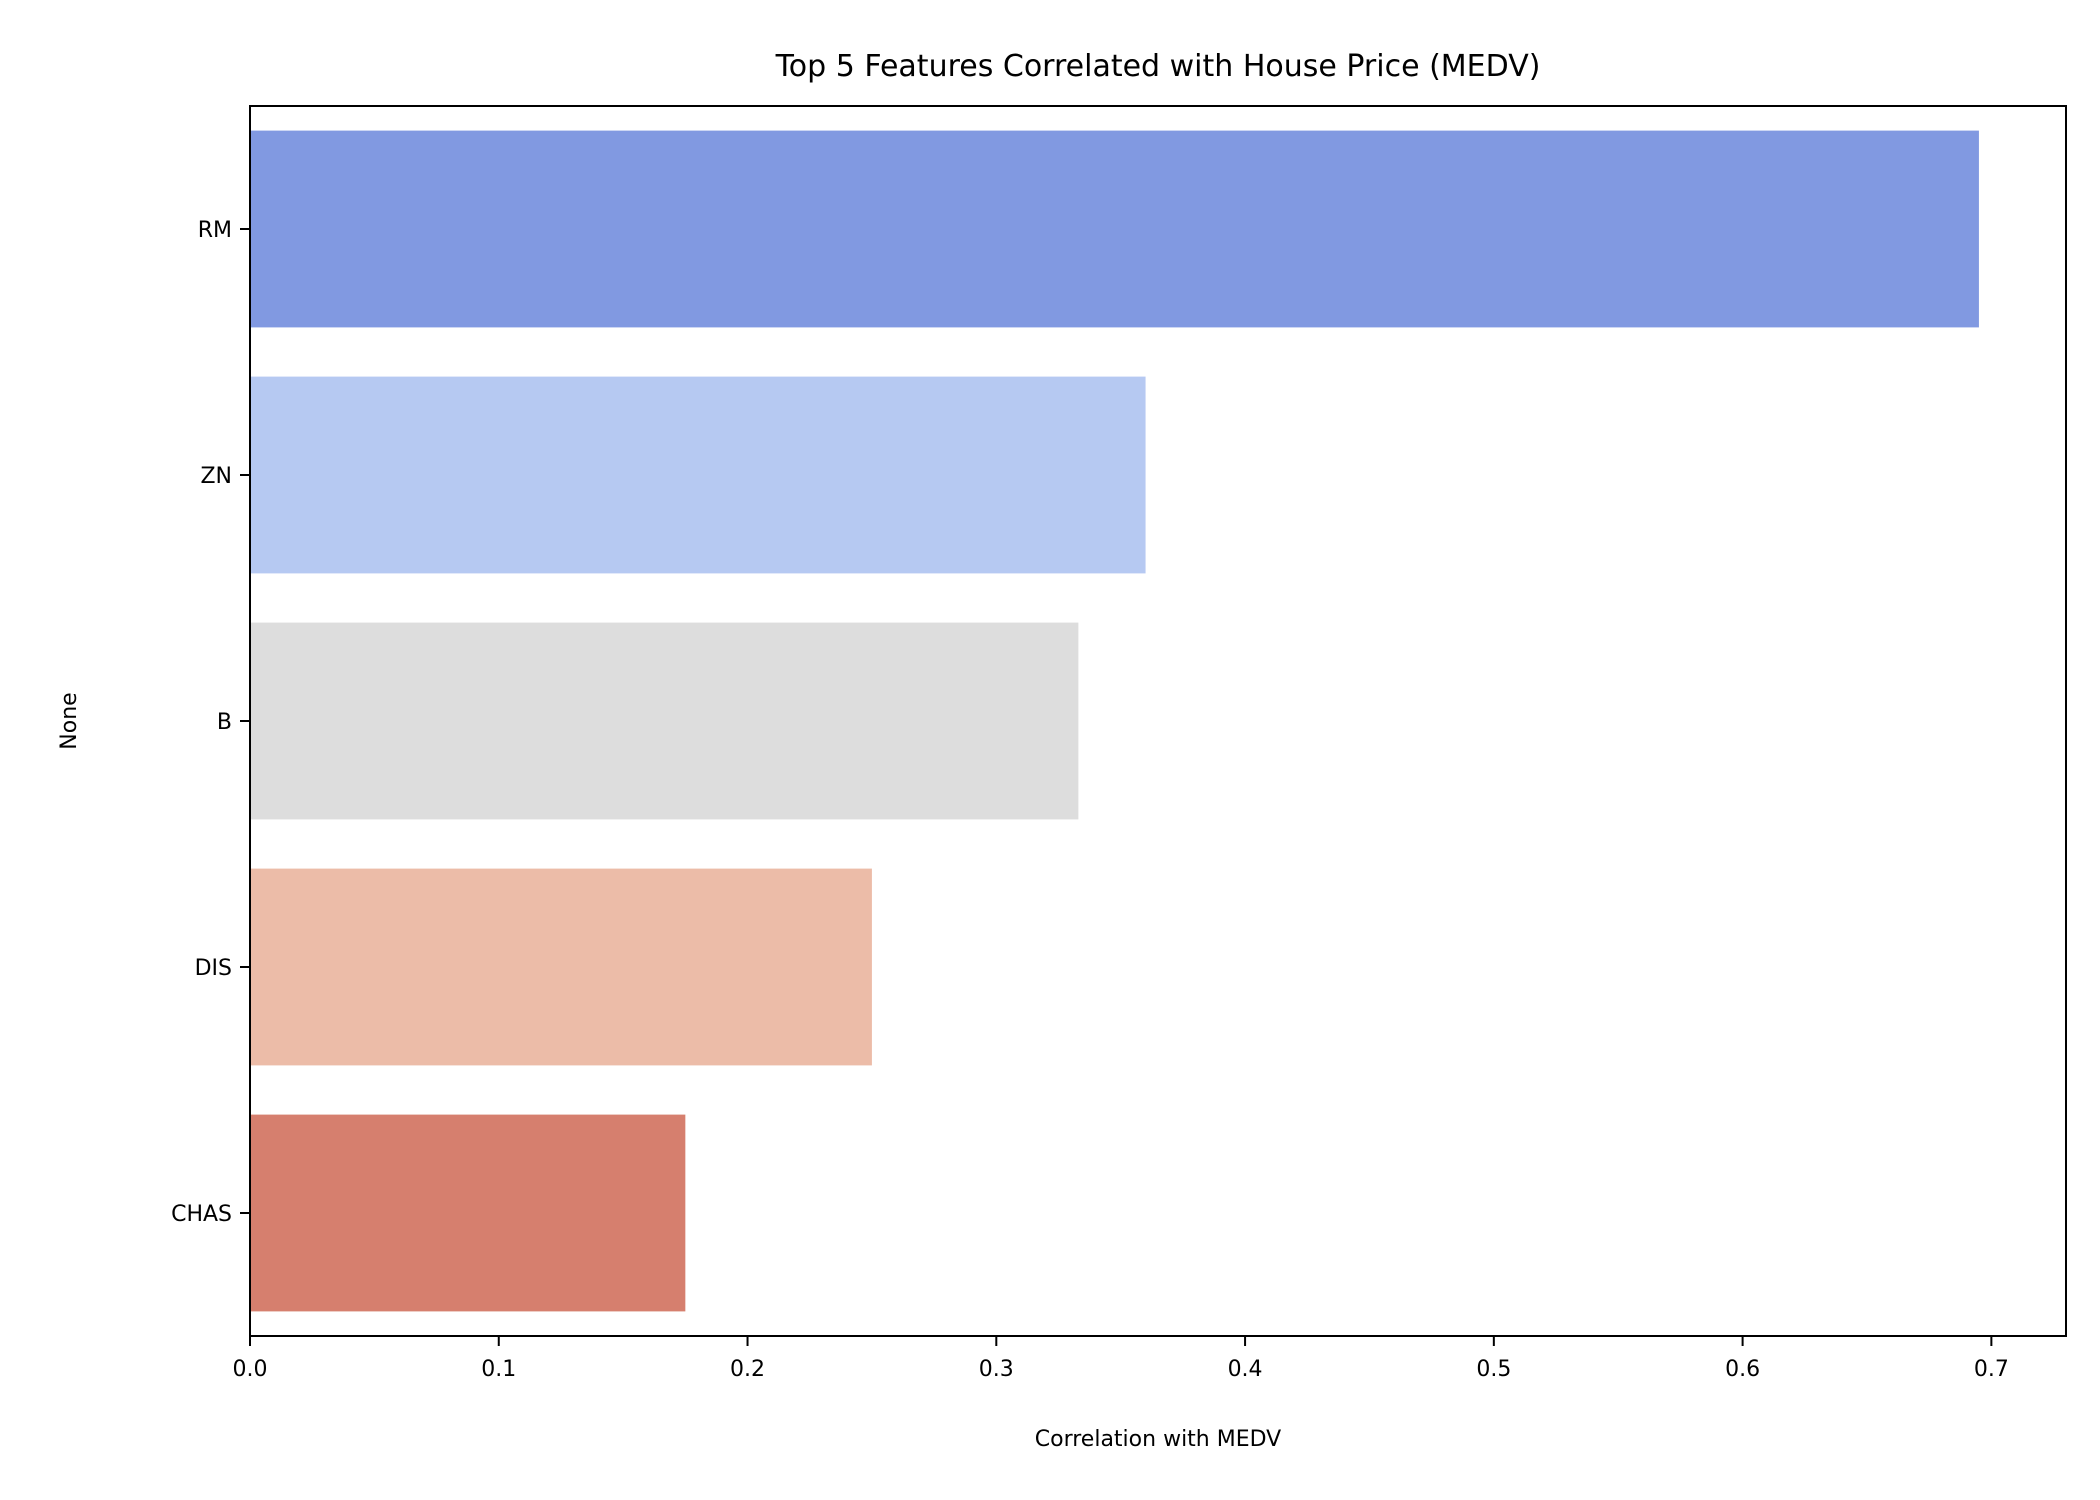 The image size is (2100, 1500). Describe the element at coordinates (1991, 1369) in the screenshot. I see `x-tick-label: 0.7` at that location.